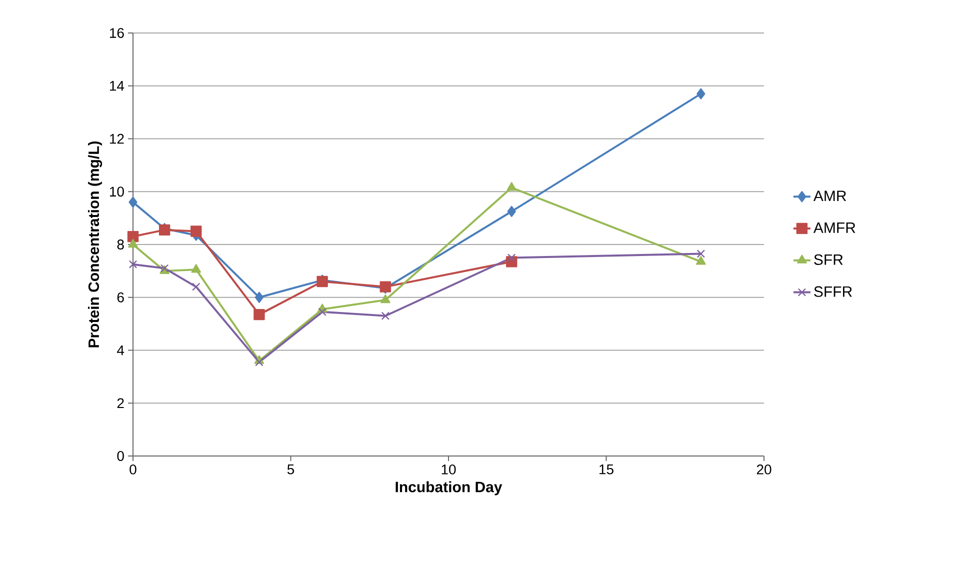  I want to click on y-axis-title: Protein Concentration (mg/L), so click(95, 244).